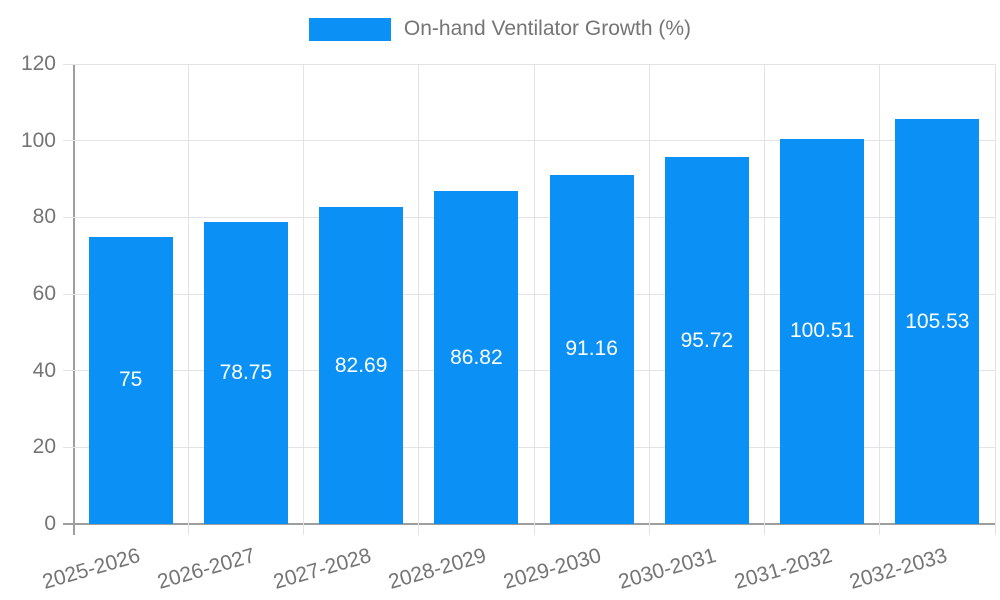 This screenshot has width=1000, height=600. Describe the element at coordinates (44, 447) in the screenshot. I see `y-tick-label: 20` at that location.